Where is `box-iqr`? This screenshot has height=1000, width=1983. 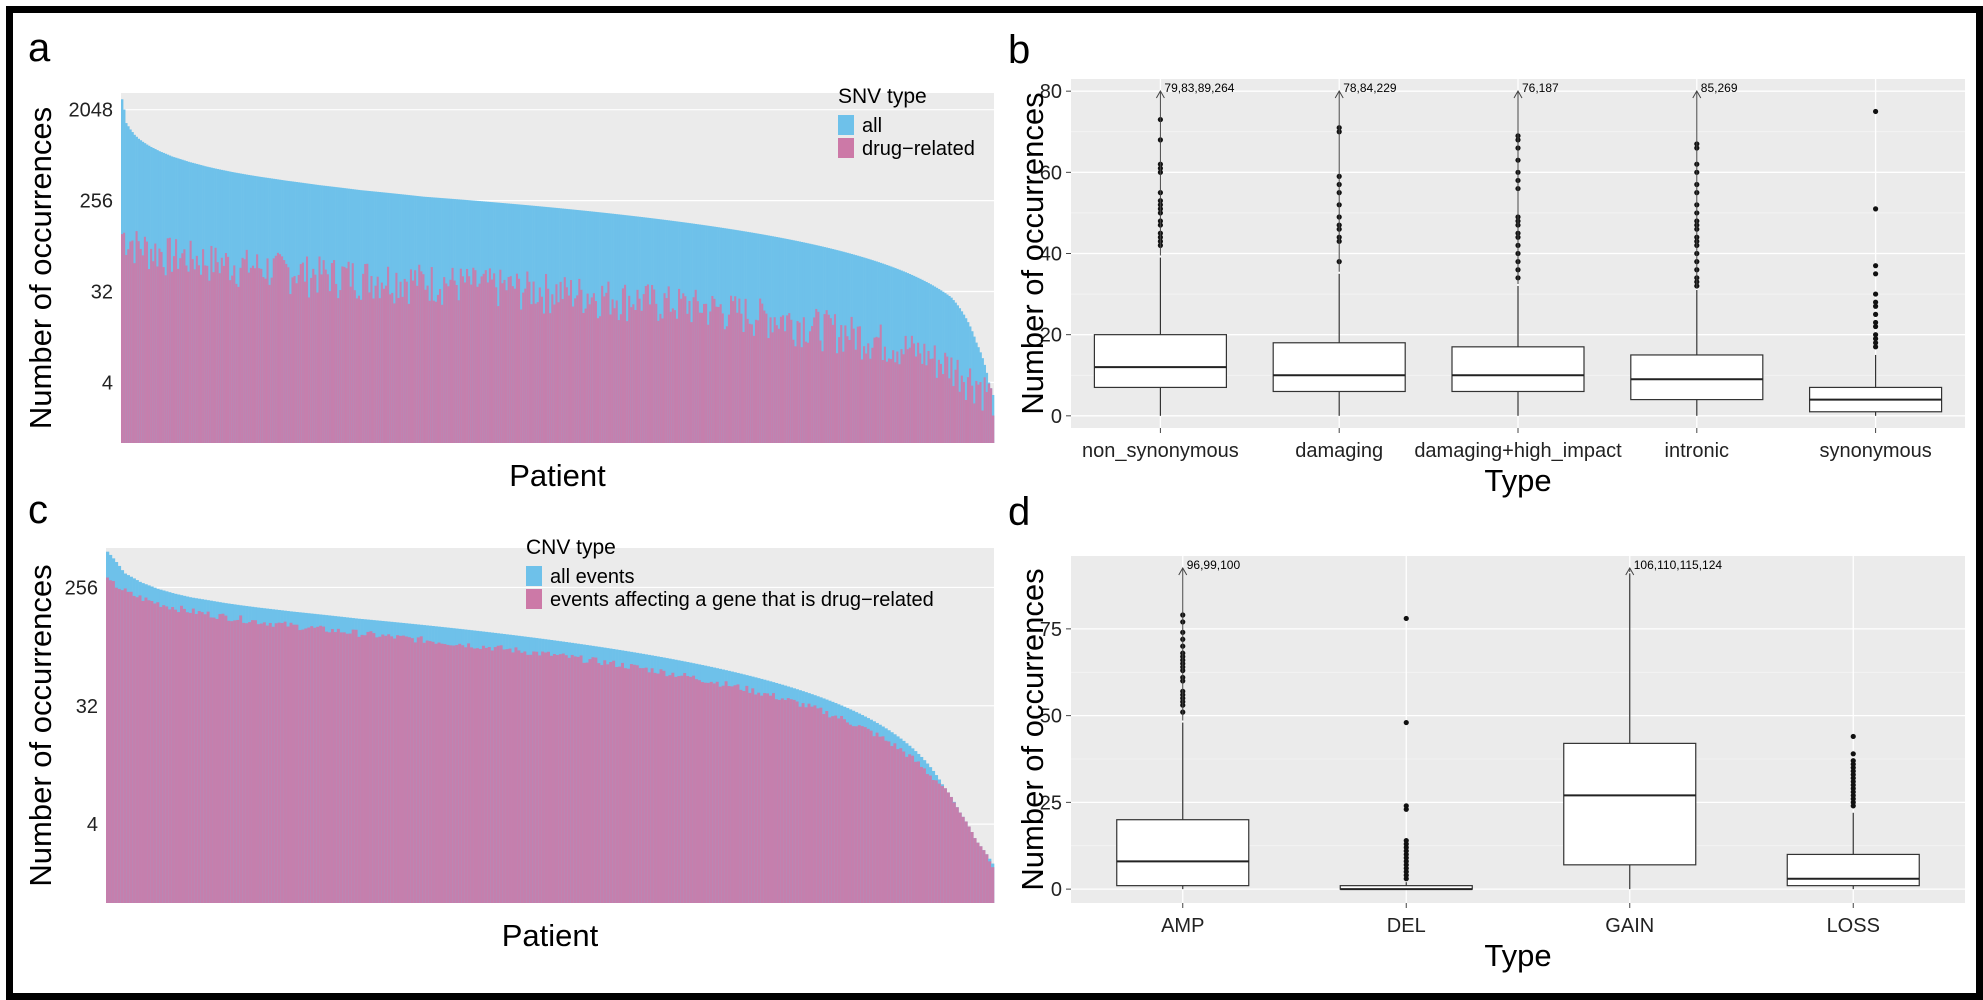
box-iqr is located at coordinates (1160, 361).